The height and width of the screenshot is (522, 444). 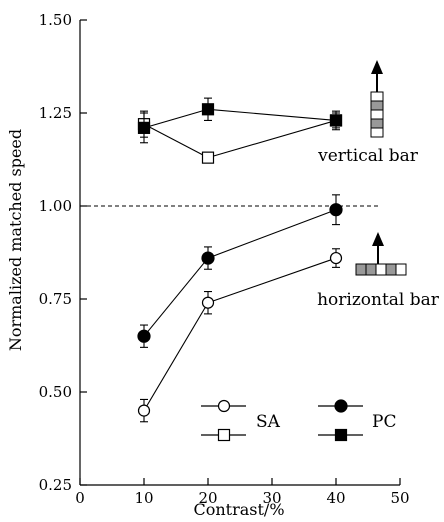 What do you see at coordinates (143, 498) in the screenshot?
I see `x-tick-label: 10` at bounding box center [143, 498].